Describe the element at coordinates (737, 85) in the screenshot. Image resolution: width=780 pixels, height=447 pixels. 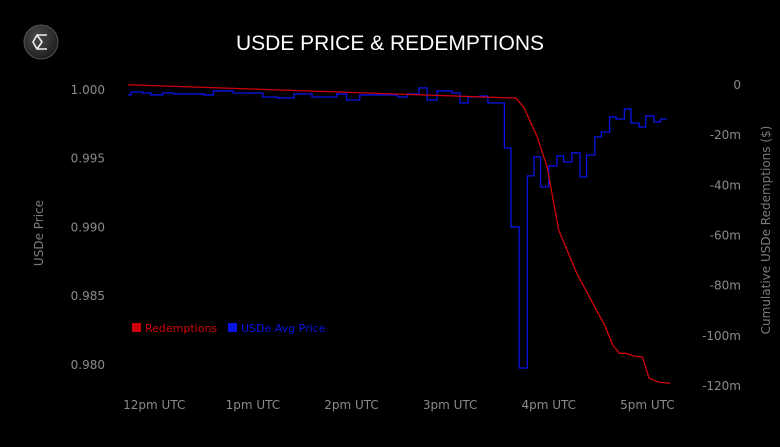
I see `y2-tick-label: 0` at that location.